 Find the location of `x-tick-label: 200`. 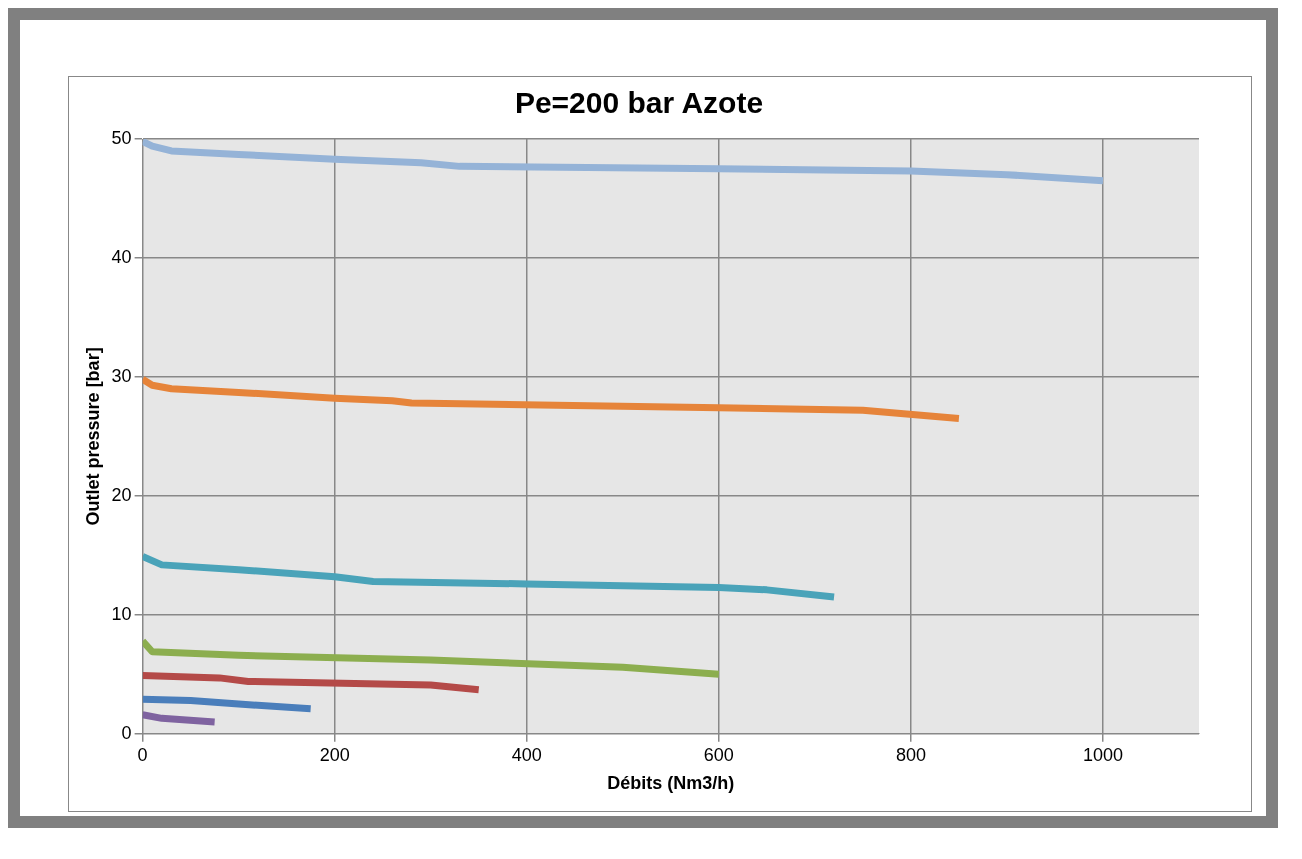

x-tick-label: 200 is located at coordinates (334, 754).